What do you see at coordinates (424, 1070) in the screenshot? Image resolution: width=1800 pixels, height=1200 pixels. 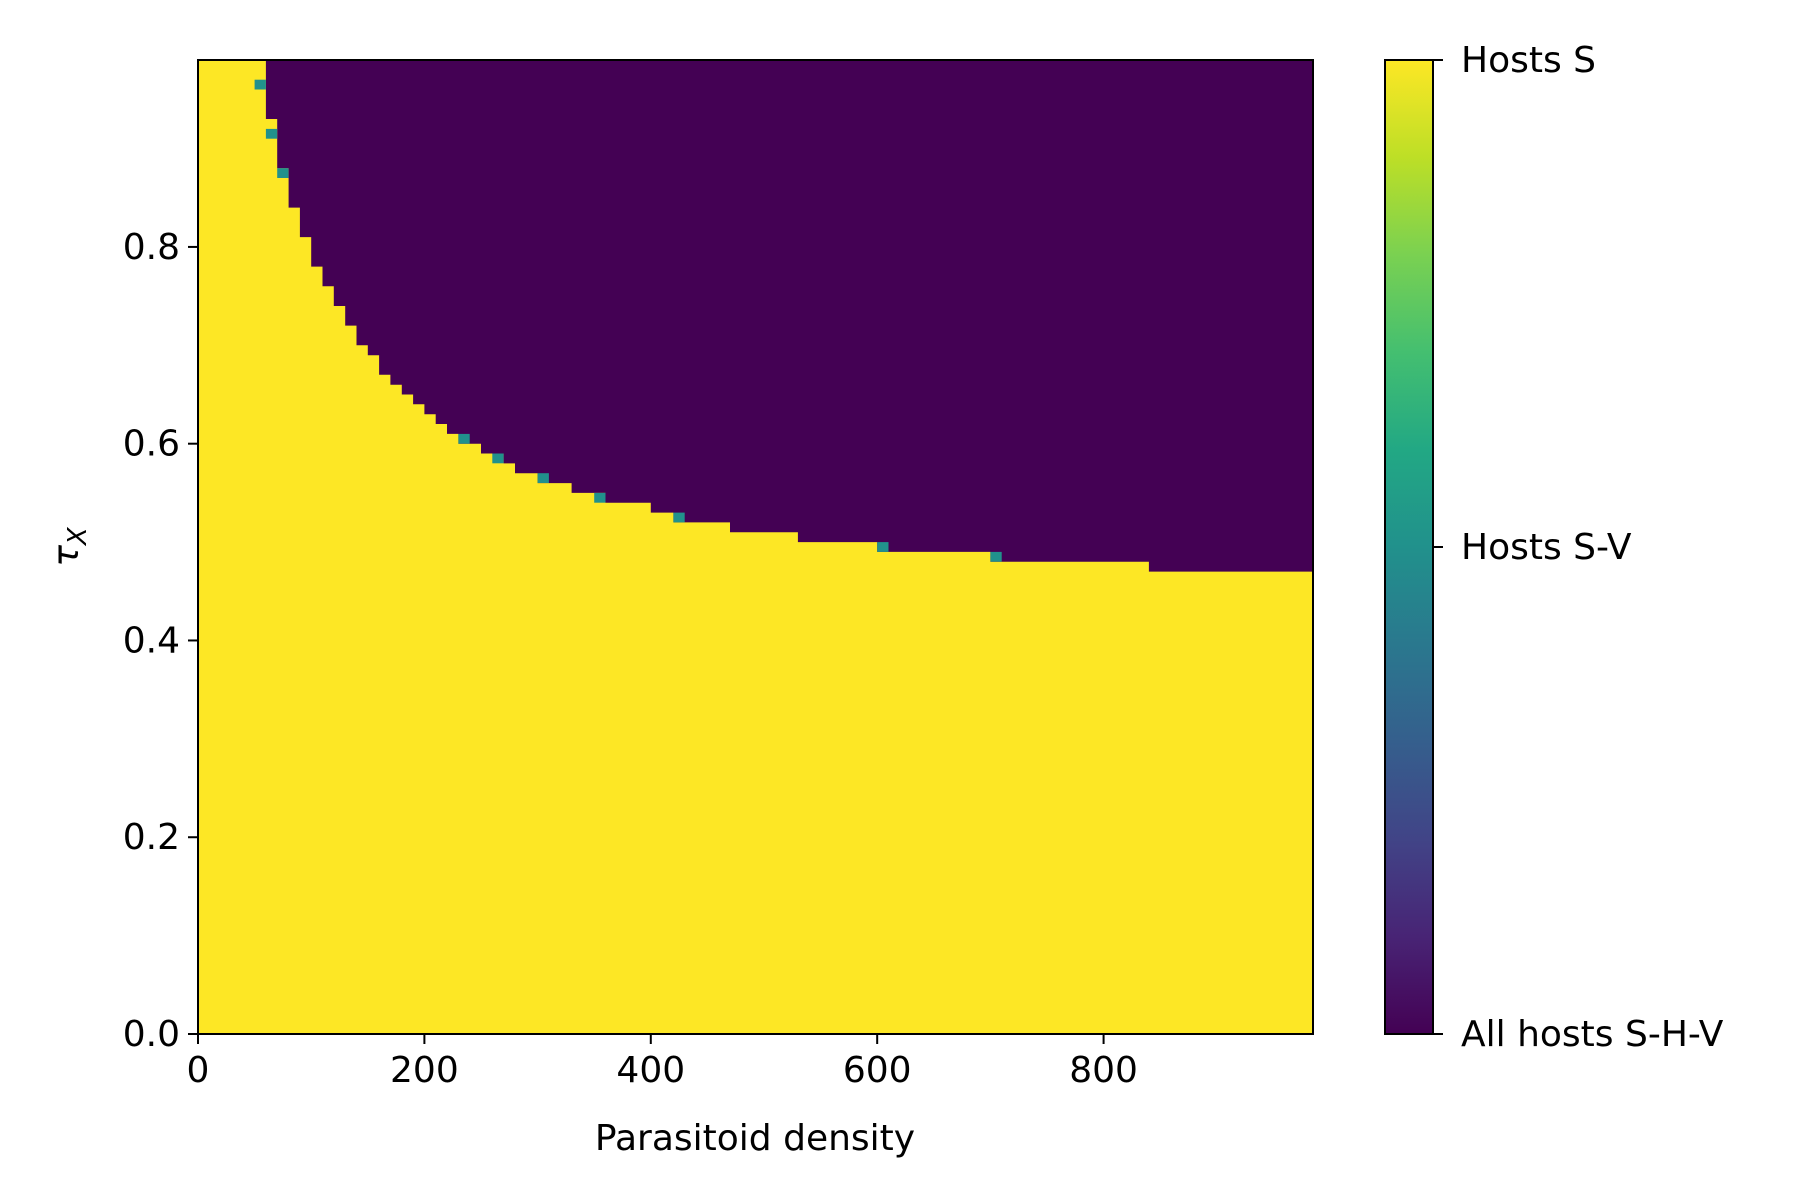 I see `x-tick-label: 200` at bounding box center [424, 1070].